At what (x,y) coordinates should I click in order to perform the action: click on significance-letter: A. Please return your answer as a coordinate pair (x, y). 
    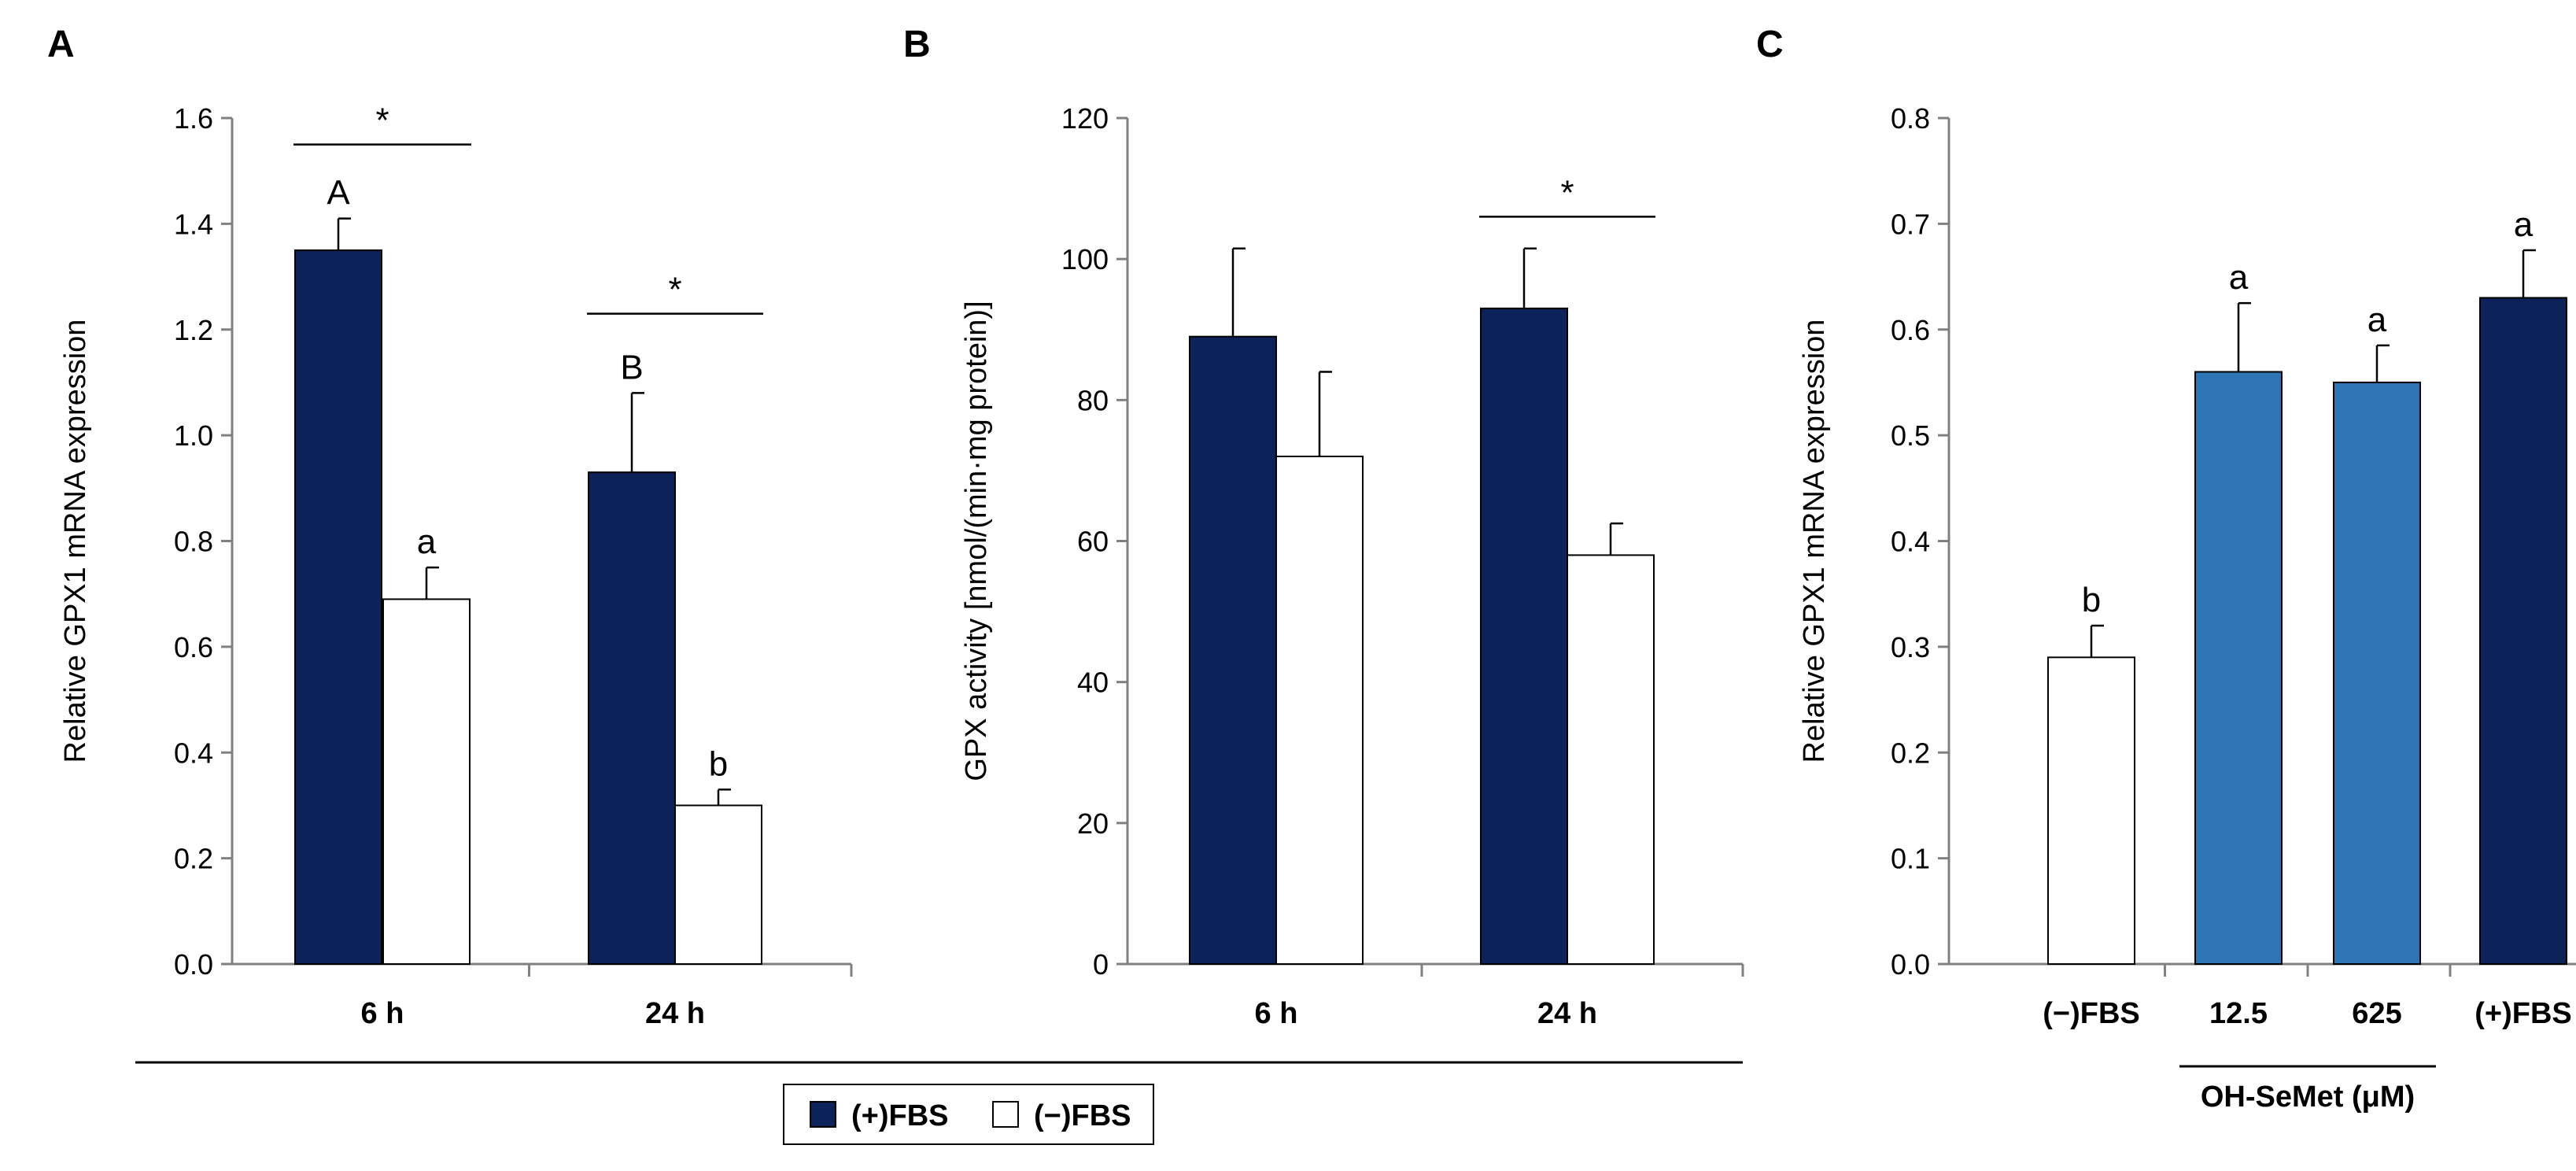
    Looking at the image, I should click on (338, 193).